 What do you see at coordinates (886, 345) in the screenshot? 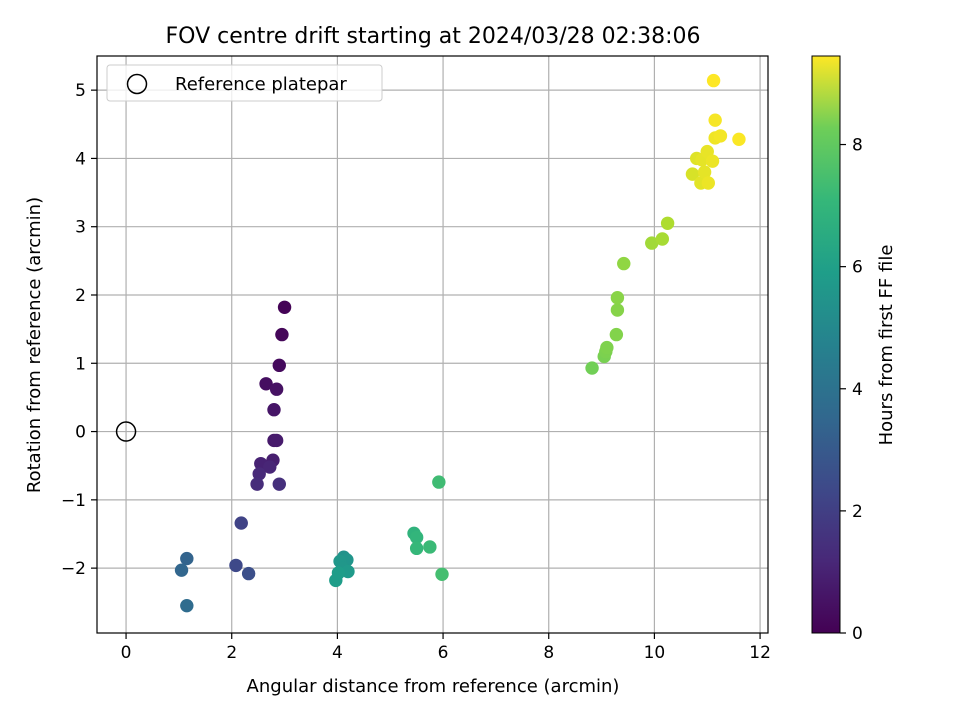
I see `colorbar-label: Hours from first FF file` at bounding box center [886, 345].